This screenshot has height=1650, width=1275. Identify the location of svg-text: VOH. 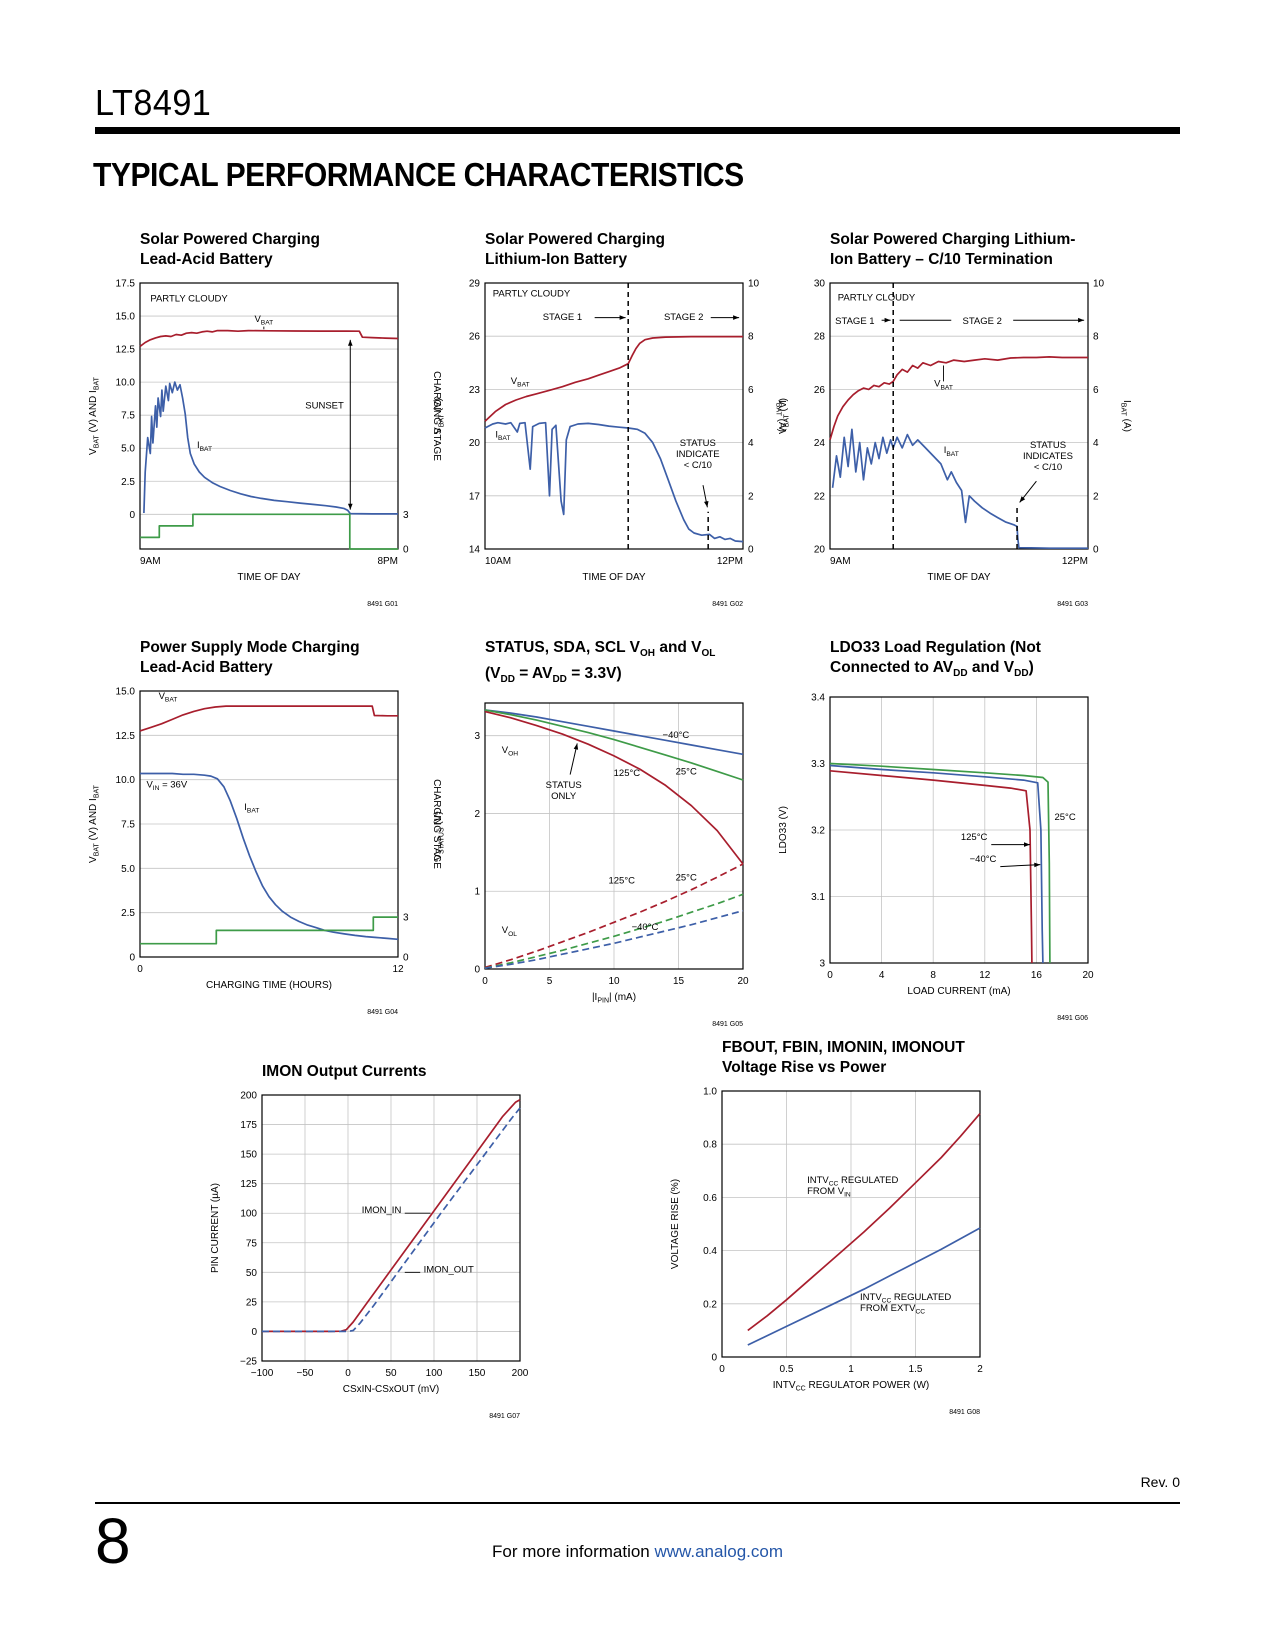
(510, 751).